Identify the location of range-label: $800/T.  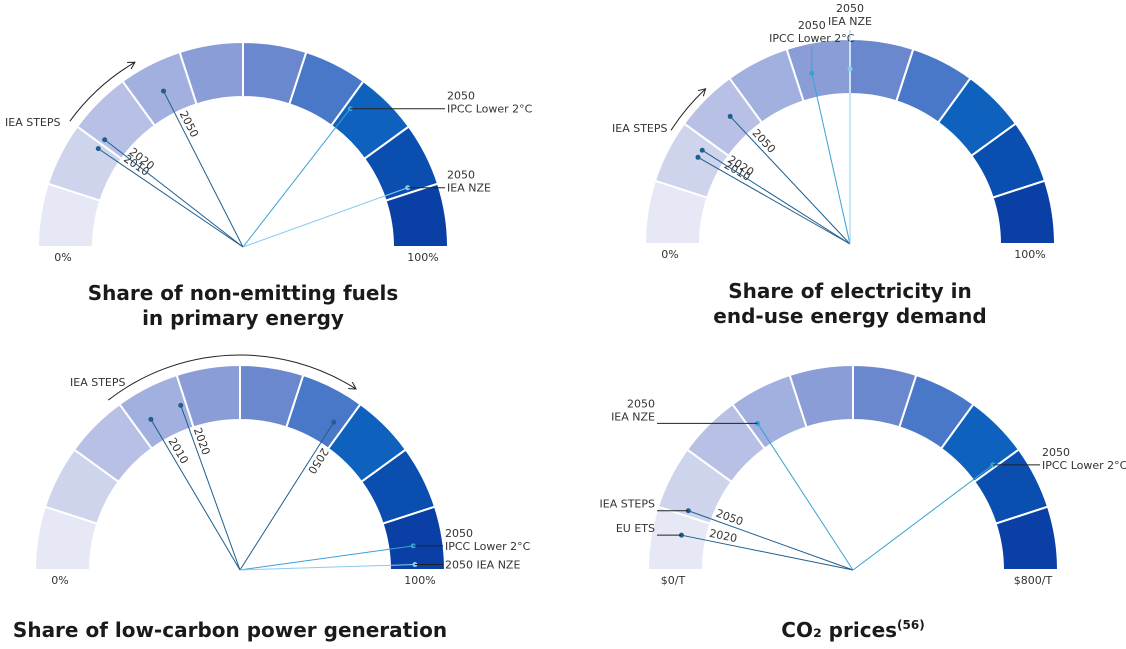
(1033, 580).